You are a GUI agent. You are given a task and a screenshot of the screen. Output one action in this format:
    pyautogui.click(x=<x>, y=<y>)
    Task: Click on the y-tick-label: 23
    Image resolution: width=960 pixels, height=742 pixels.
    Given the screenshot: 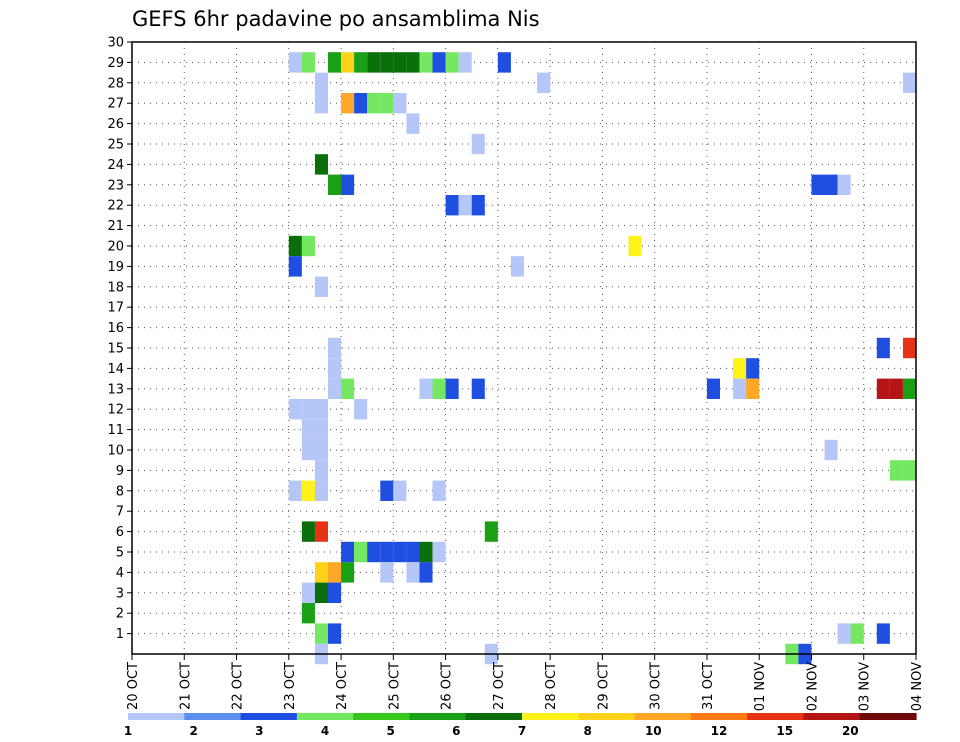 What is the action you would take?
    pyautogui.click(x=115, y=185)
    